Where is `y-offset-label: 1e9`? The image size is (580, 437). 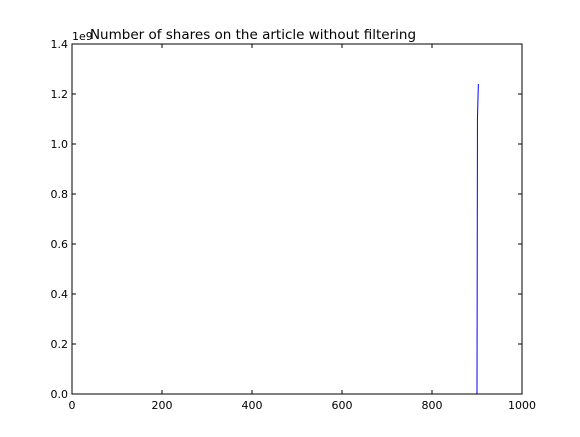
y-offset-label: 1e9 is located at coordinates (82, 36).